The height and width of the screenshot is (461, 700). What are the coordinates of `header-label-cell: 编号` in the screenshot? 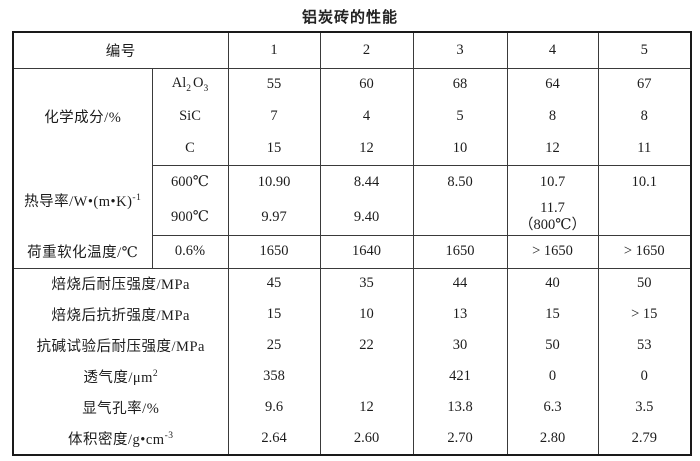 It's located at (120, 50).